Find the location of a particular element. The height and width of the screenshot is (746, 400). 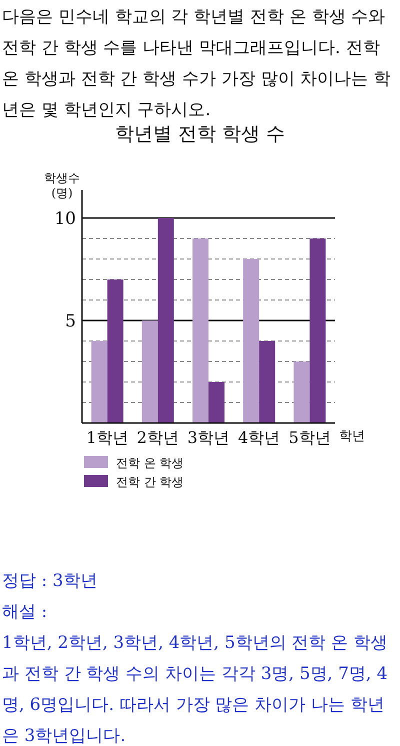

x-tick-label: 5학년 is located at coordinates (309, 437).